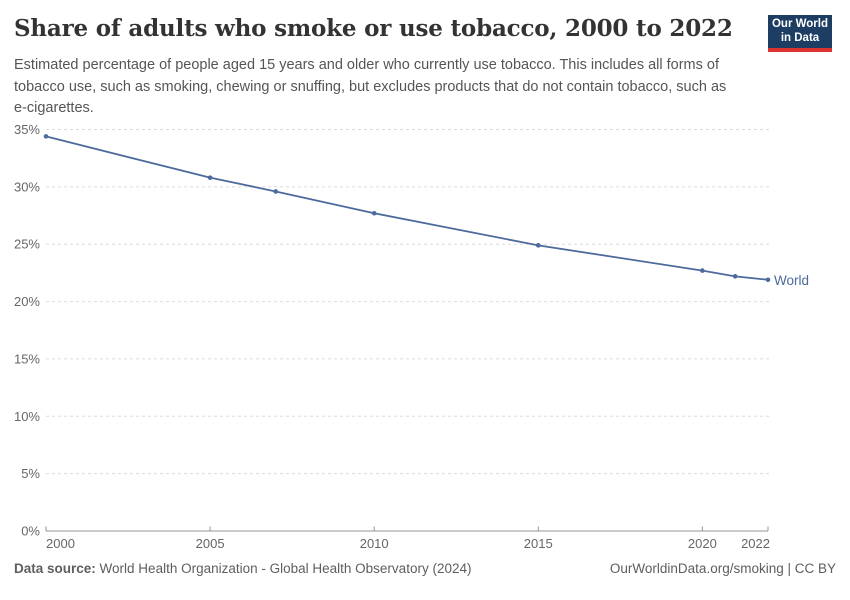  What do you see at coordinates (27, 186) in the screenshot?
I see `y-tick-label: 30%` at bounding box center [27, 186].